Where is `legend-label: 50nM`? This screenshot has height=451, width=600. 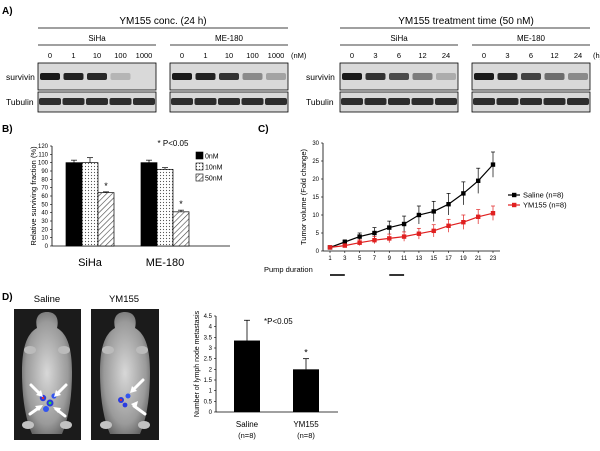 legend-label: 50nM is located at coordinates (214, 179).